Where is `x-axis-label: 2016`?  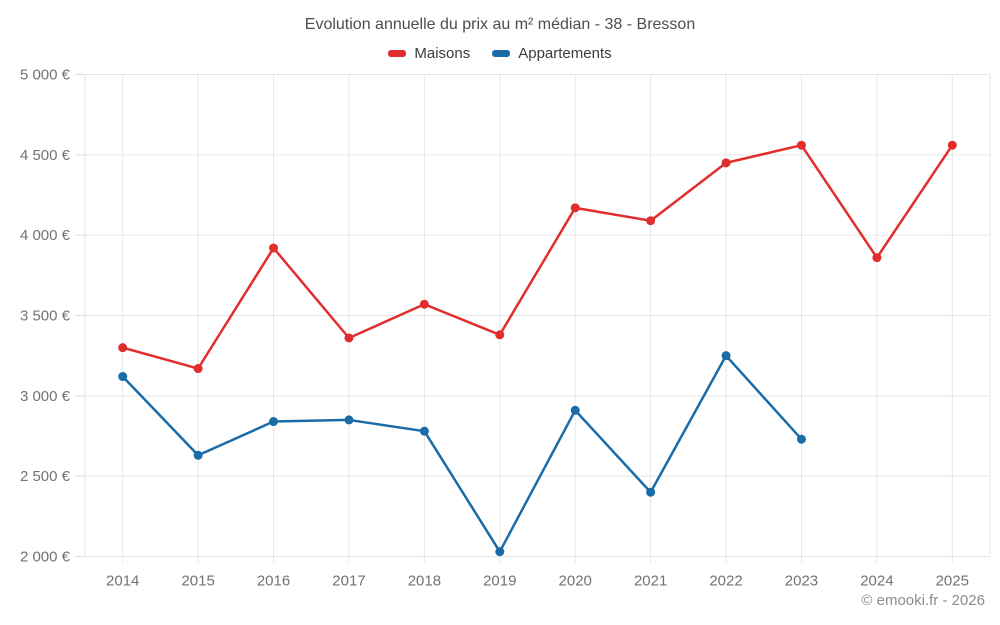 x-axis-label: 2016 is located at coordinates (273, 581).